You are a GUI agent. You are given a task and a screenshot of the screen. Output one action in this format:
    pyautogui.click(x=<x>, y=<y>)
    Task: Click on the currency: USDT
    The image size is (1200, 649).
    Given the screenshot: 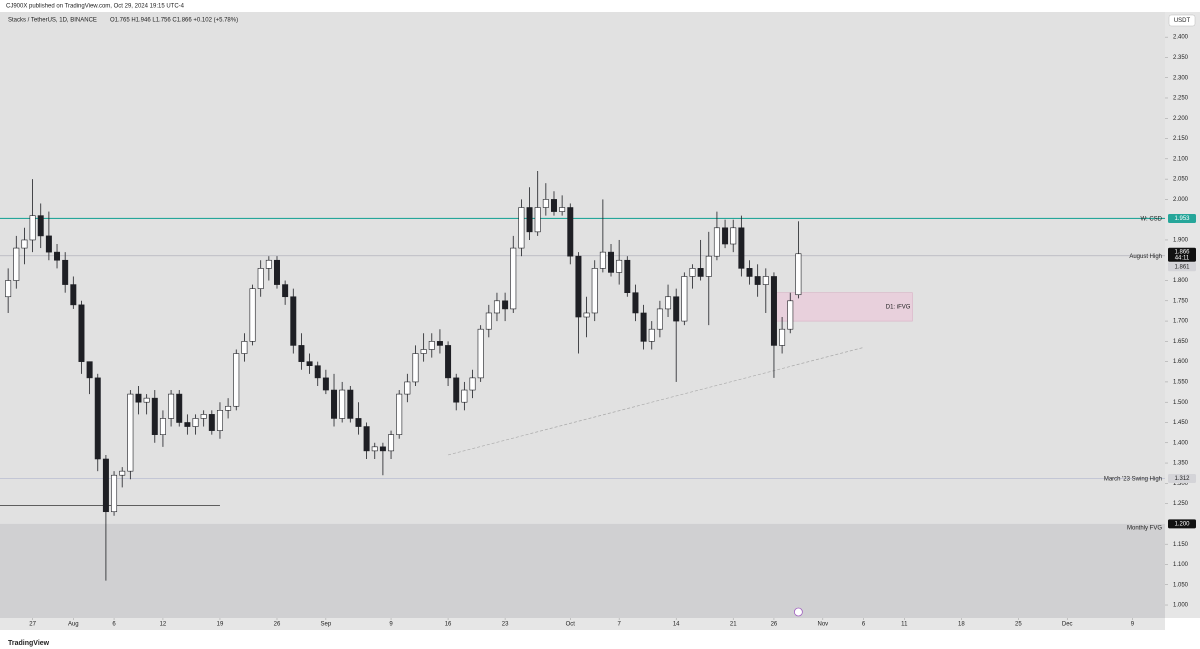 What is the action you would take?
    pyautogui.click(x=1182, y=21)
    